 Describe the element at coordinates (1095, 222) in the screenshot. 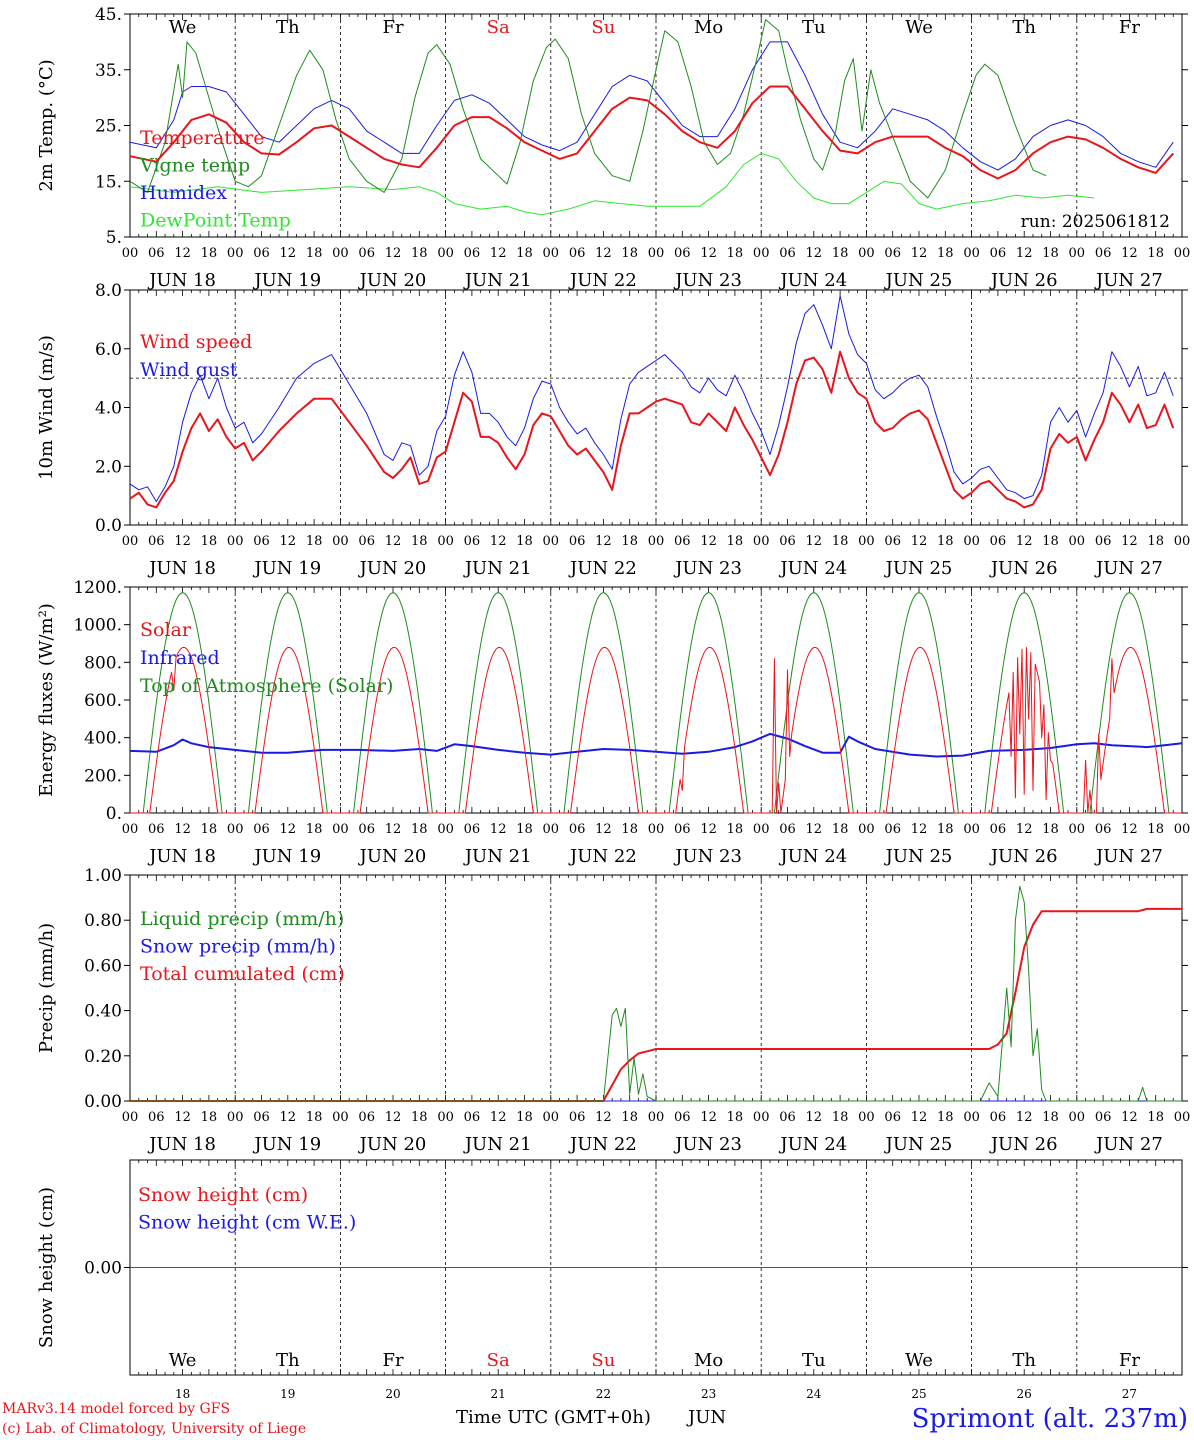

I see `run-label: run: 2025061812` at that location.